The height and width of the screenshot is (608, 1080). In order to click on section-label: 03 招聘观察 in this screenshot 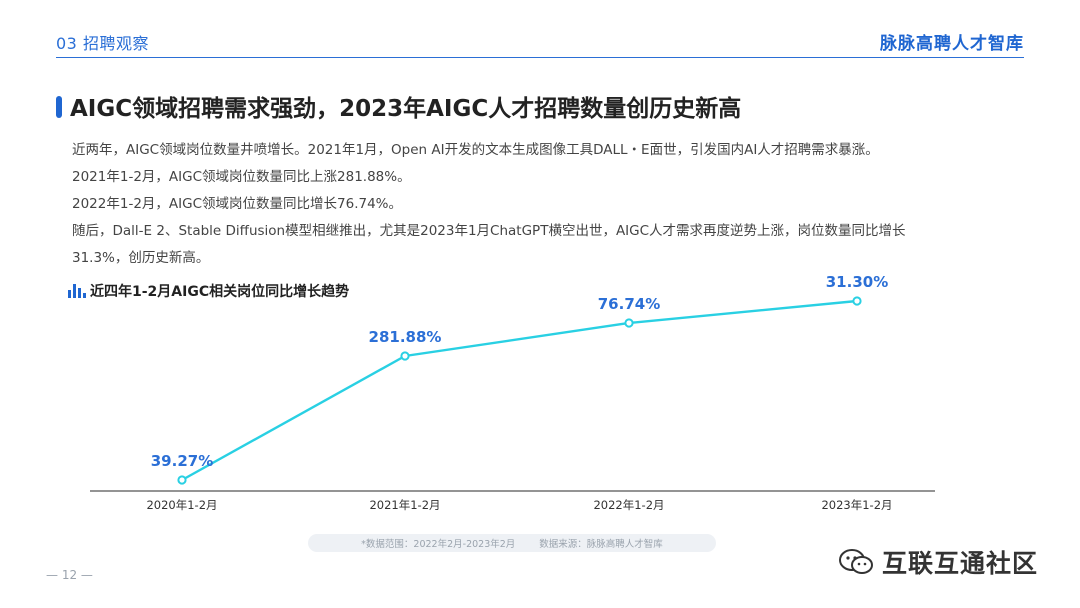, I will do `click(102, 43)`.